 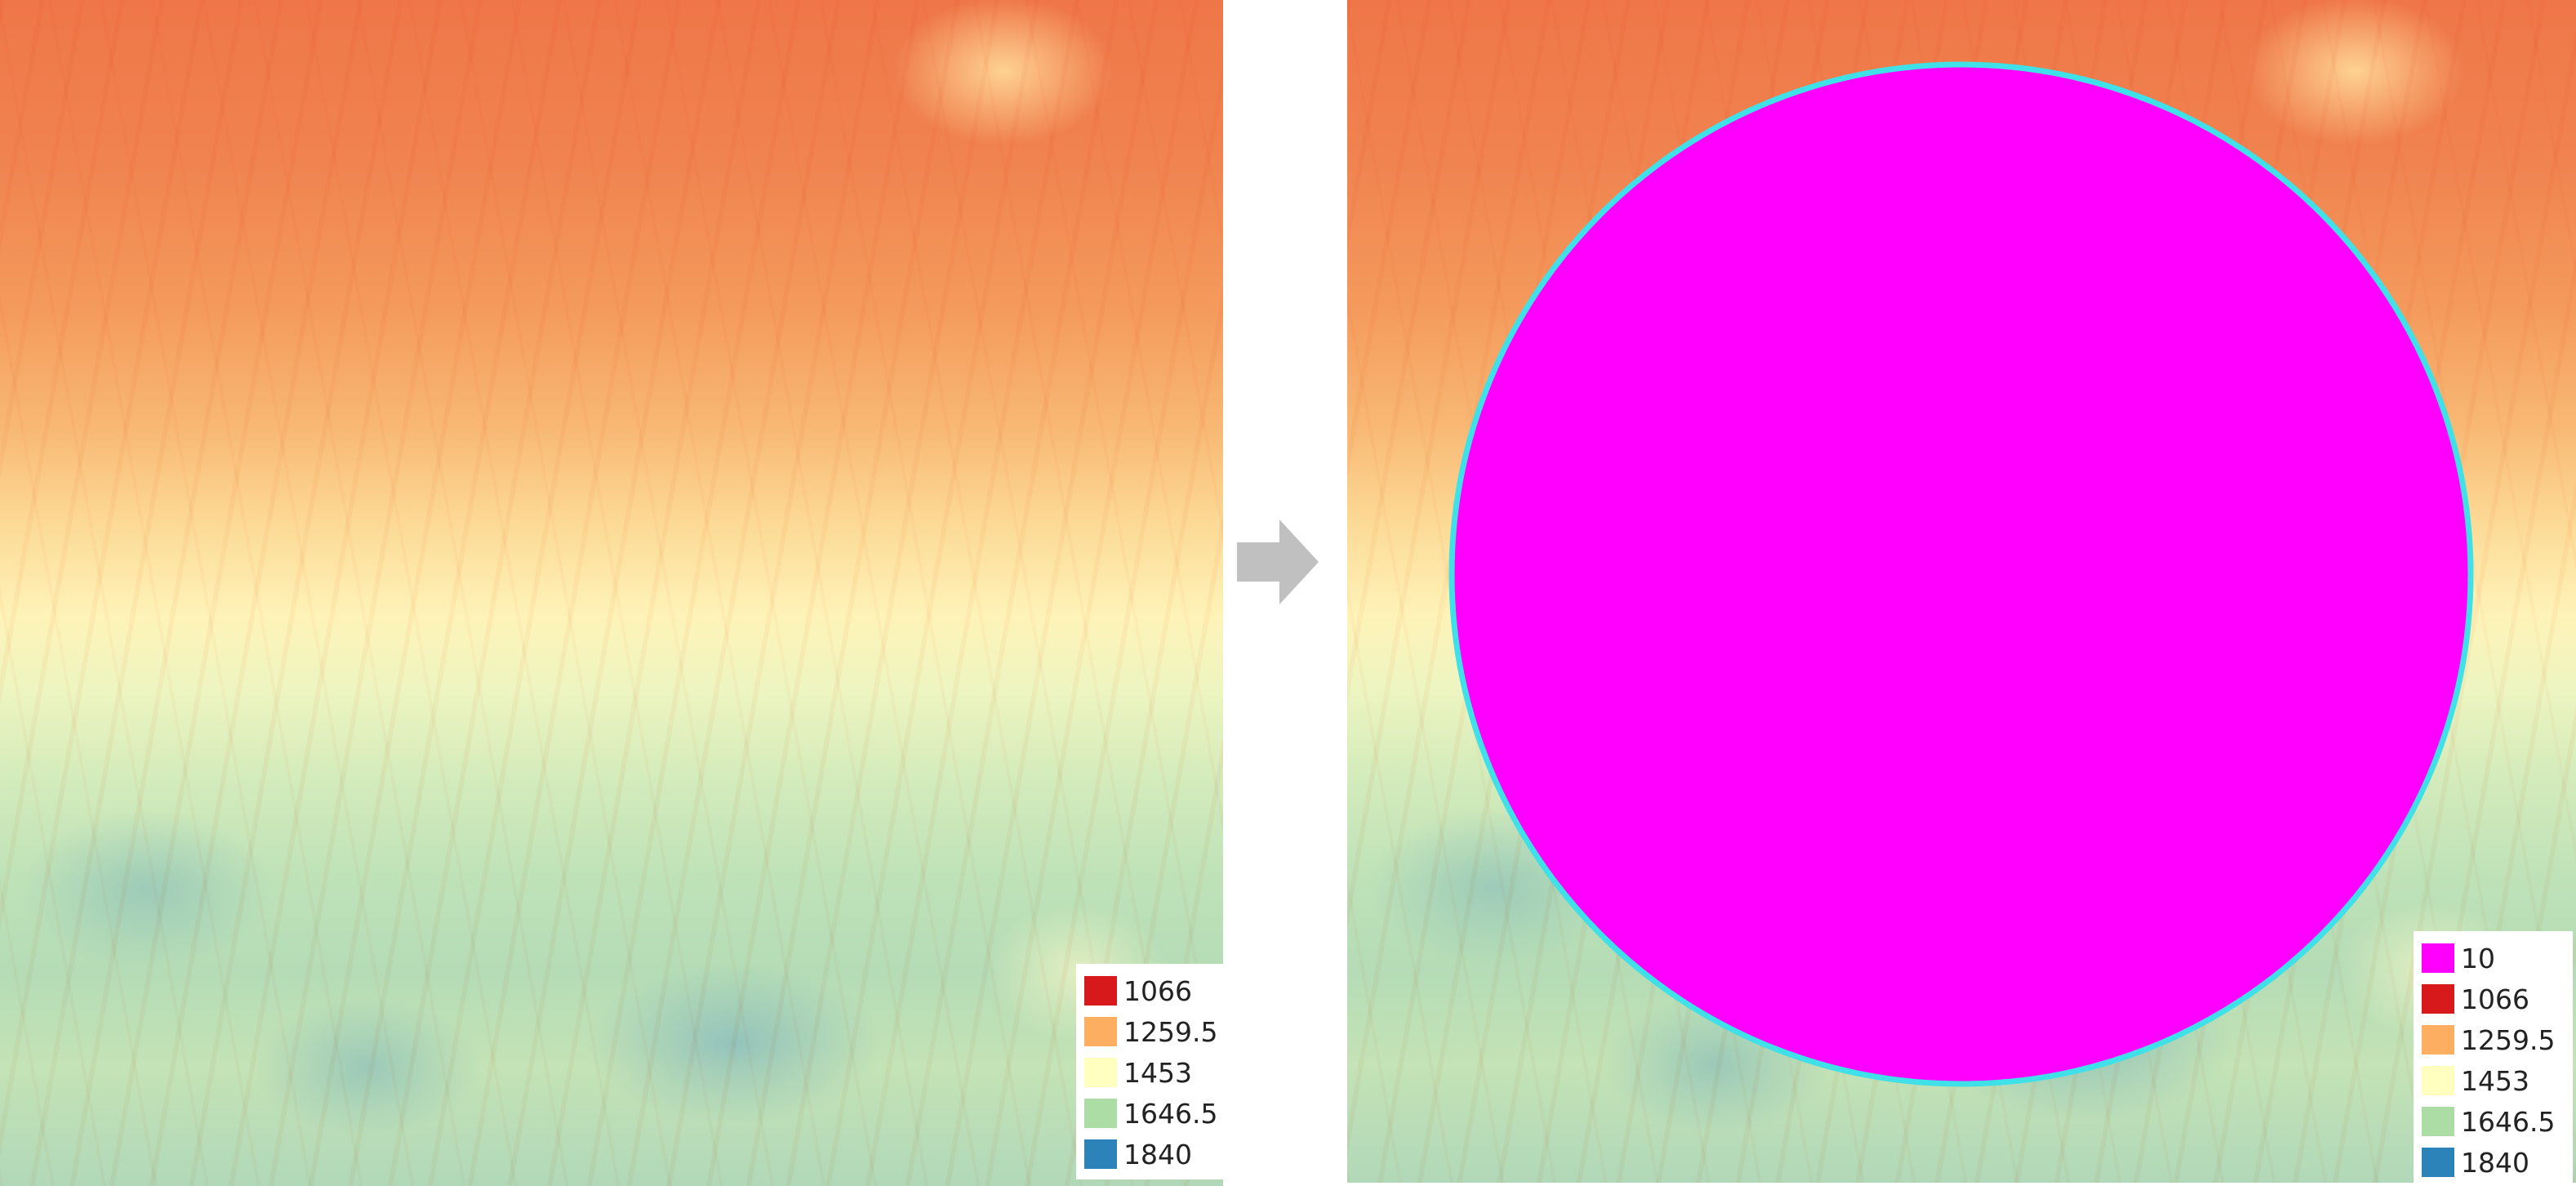 What do you see at coordinates (1278, 561) in the screenshot?
I see `arrow-right-icon` at bounding box center [1278, 561].